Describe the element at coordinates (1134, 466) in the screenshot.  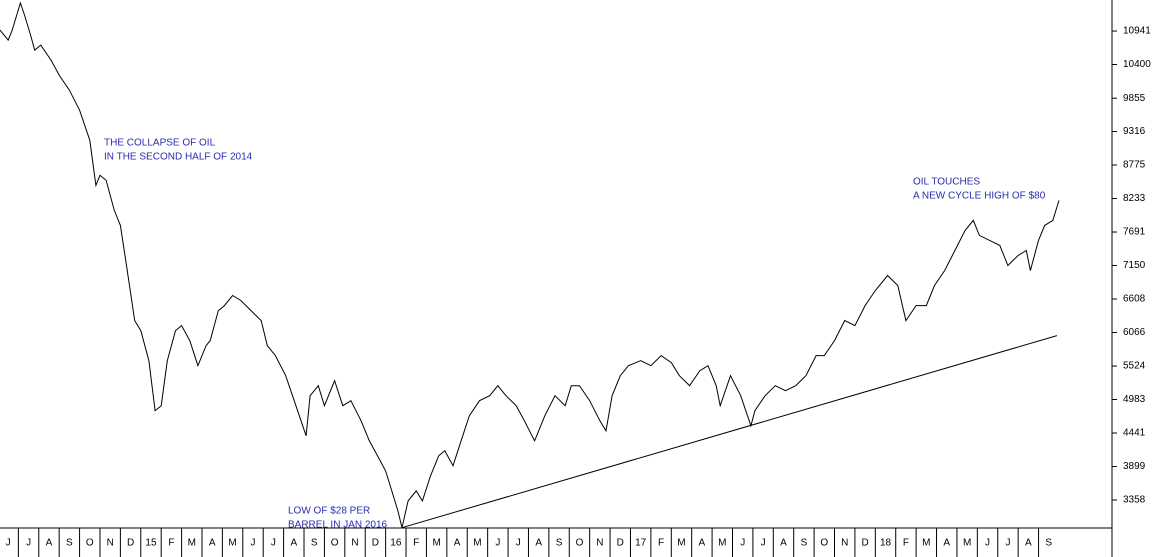
I see `y-tick-label: 3899` at that location.